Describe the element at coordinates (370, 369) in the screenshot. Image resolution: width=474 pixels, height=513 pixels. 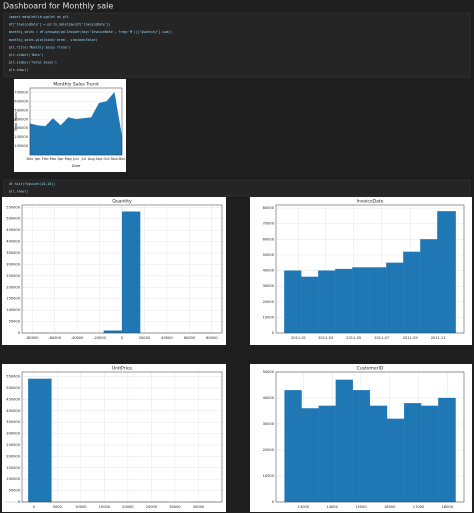
I see `chart-title: CustomerID` at that location.